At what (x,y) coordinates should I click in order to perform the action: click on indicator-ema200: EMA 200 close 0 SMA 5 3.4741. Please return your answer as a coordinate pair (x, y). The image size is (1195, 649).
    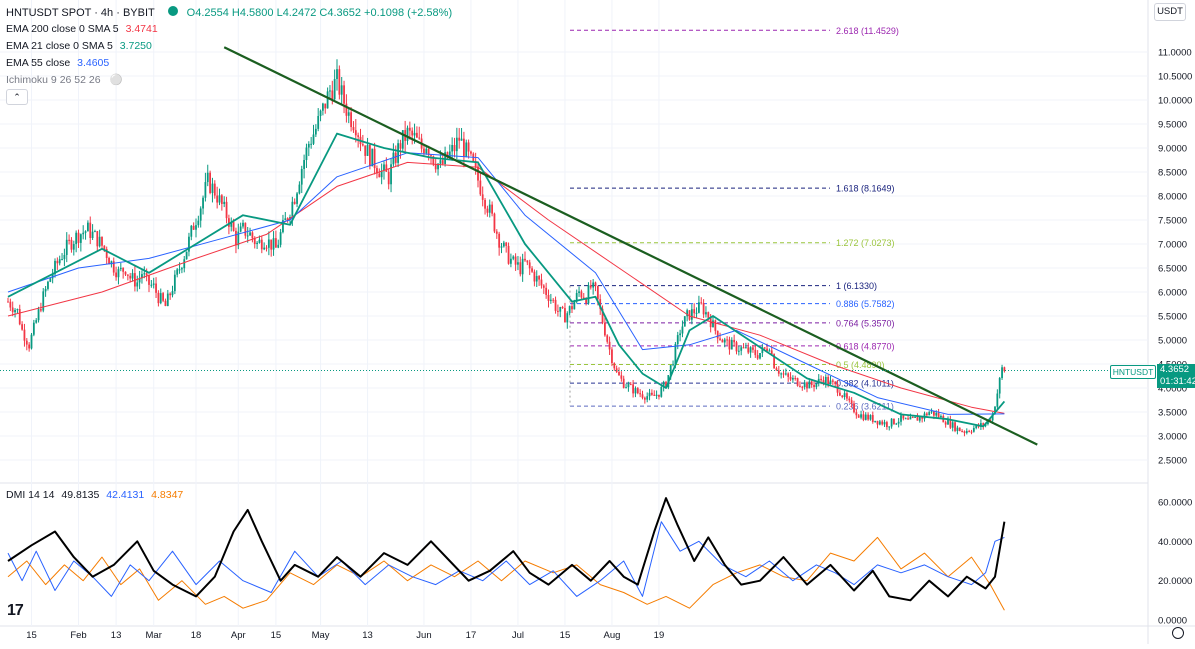
    Looking at the image, I should click on (82, 29).